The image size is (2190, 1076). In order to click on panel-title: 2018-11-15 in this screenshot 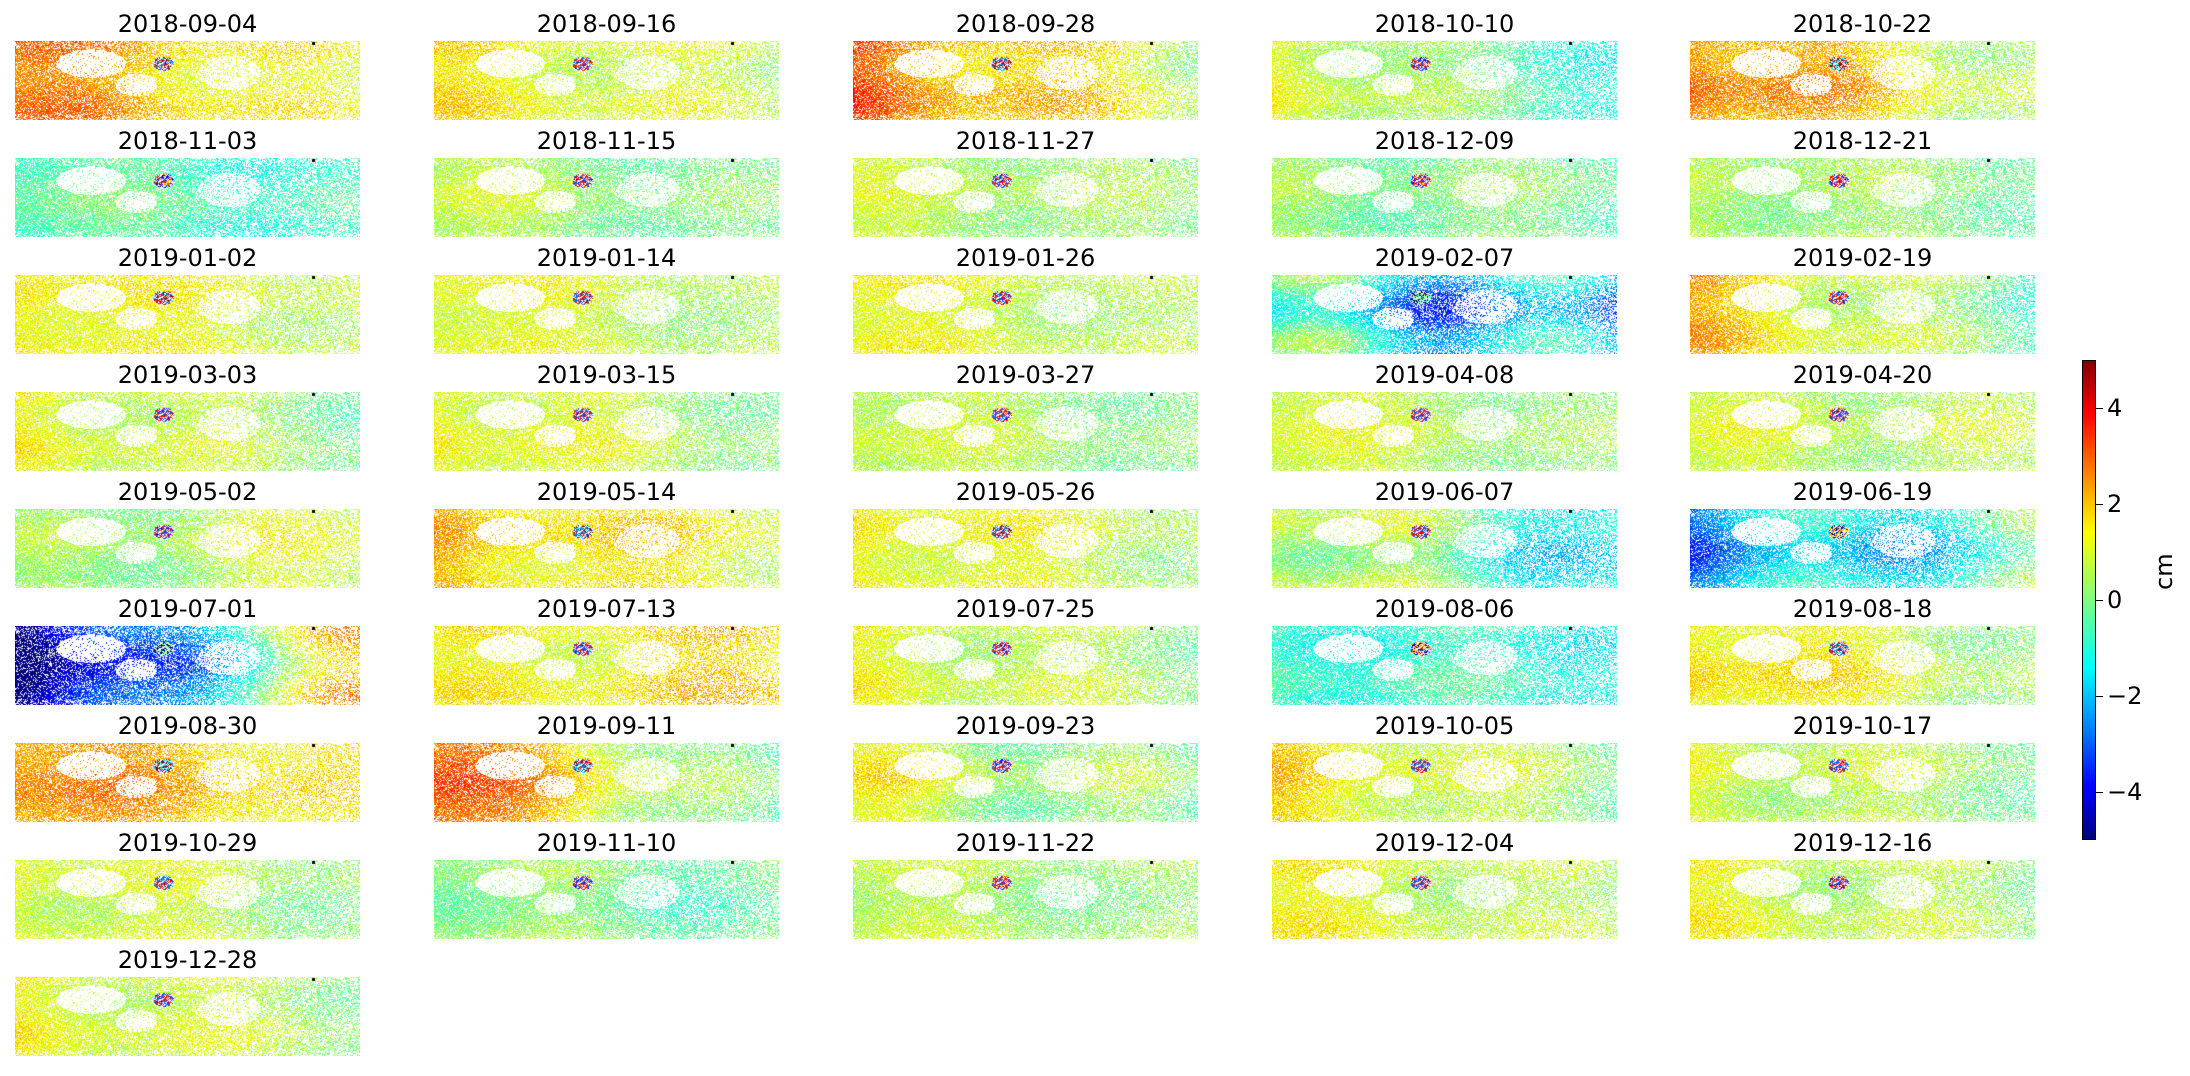, I will do `click(606, 141)`.